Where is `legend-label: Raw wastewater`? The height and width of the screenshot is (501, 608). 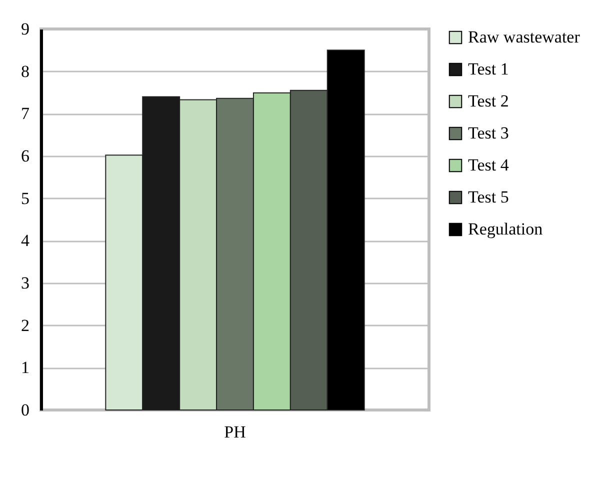
legend-label: Raw wastewater is located at coordinates (524, 37).